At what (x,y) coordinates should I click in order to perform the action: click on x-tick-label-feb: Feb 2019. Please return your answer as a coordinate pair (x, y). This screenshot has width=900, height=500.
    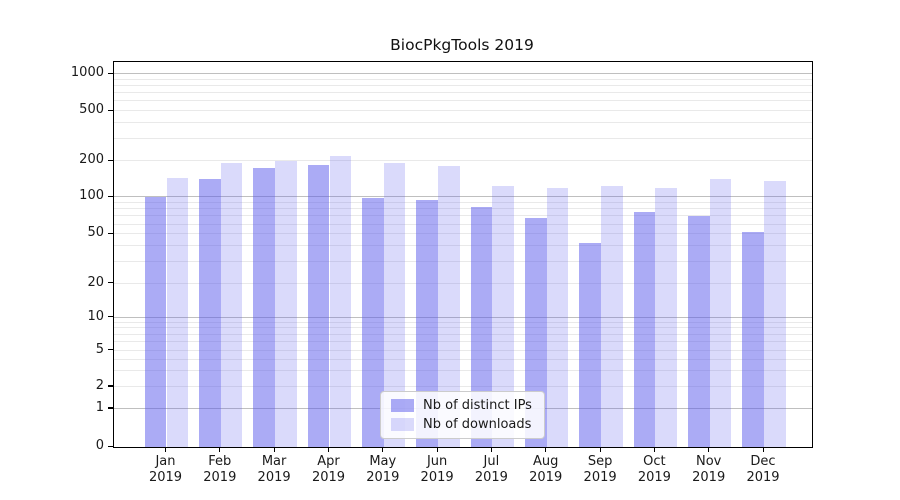
    Looking at the image, I should click on (220, 469).